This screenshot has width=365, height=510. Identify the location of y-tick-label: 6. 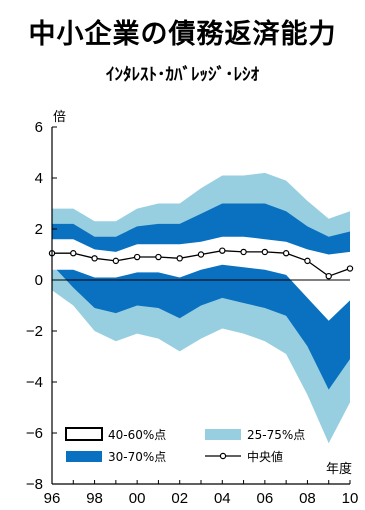
(39, 127).